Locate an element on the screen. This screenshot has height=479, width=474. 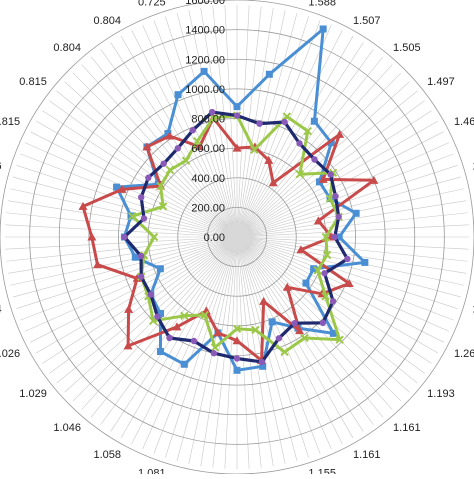
category-label: 1.507 is located at coordinates (367, 21).